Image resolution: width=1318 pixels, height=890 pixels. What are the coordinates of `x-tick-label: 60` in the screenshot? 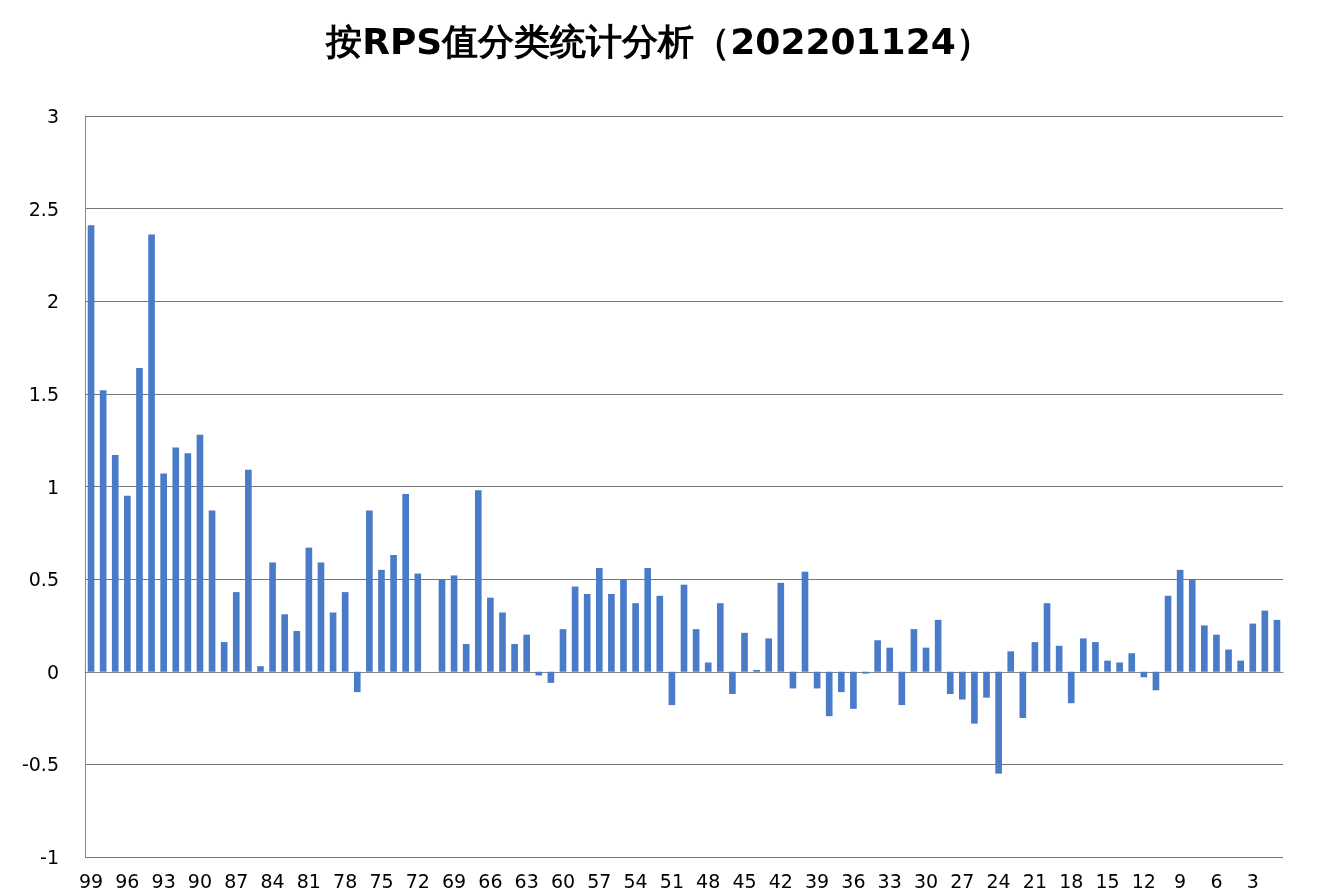 It's located at (563, 879).